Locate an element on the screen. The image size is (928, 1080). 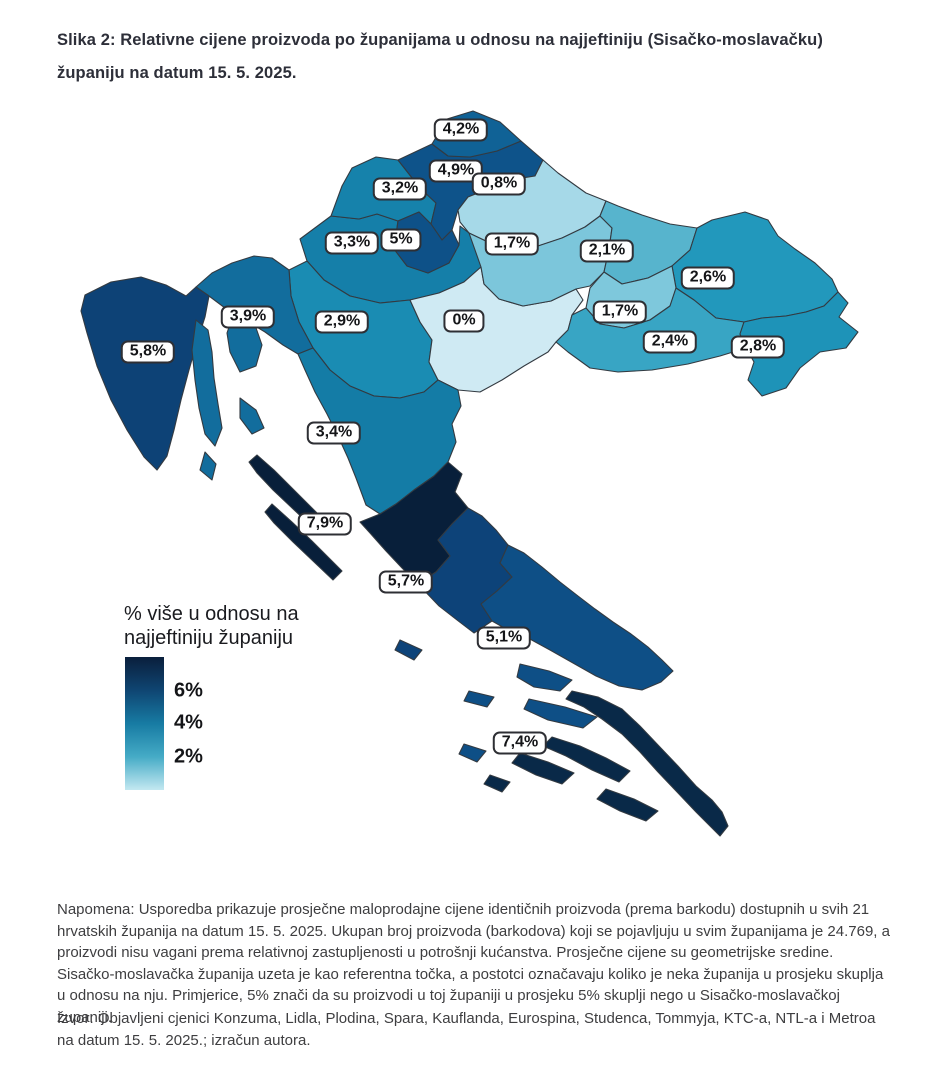
value-label-bjelovarsko-bilogorska: 1,7% is located at coordinates (512, 244).